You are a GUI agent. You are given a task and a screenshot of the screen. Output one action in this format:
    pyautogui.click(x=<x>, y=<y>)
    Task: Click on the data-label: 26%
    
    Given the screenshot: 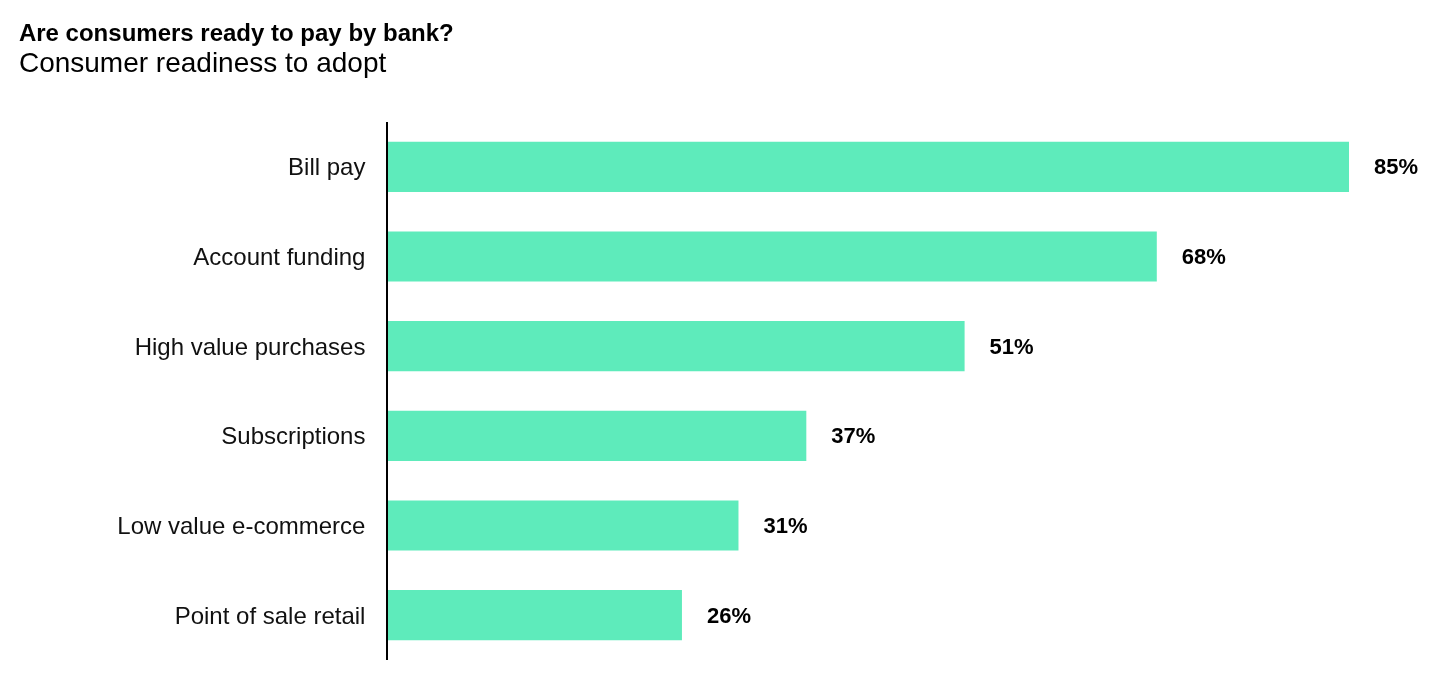 What is the action you would take?
    pyautogui.click(x=717, y=615)
    